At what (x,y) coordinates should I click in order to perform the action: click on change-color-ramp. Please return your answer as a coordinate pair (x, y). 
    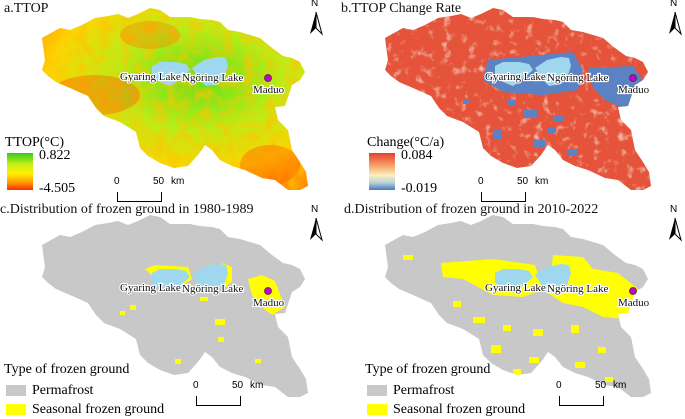
    Looking at the image, I should click on (382, 171).